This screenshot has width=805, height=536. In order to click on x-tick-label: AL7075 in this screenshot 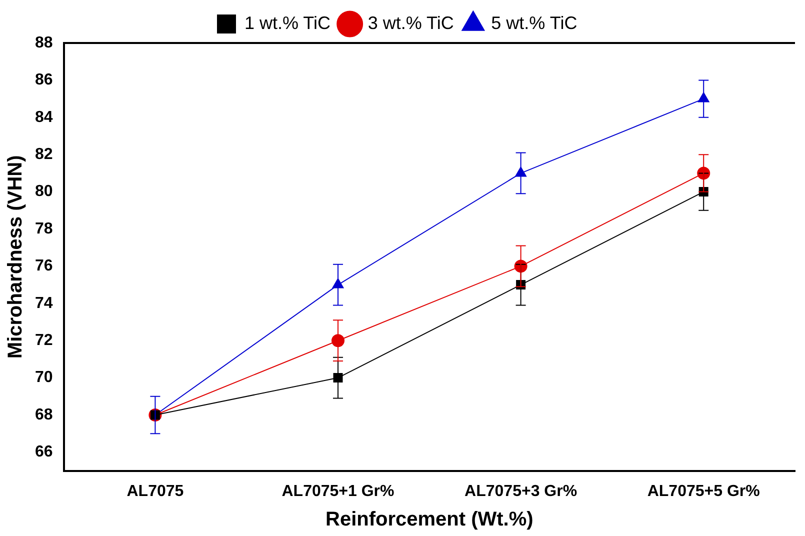, I will do `click(155, 491)`.